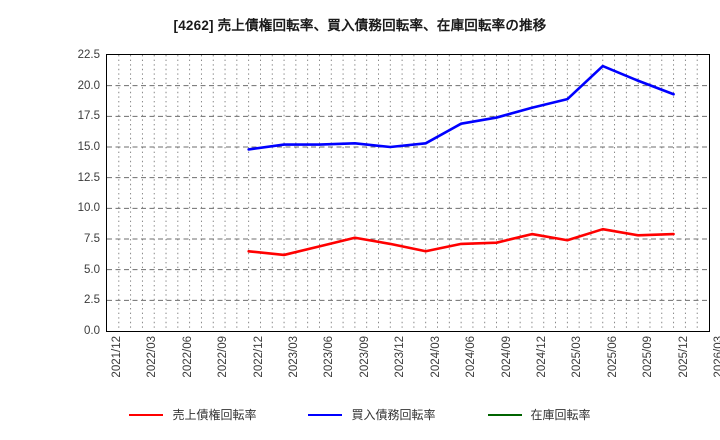 This screenshot has width=720, height=440. What do you see at coordinates (117, 357) in the screenshot?
I see `x-tick-label: 2021/12` at bounding box center [117, 357].